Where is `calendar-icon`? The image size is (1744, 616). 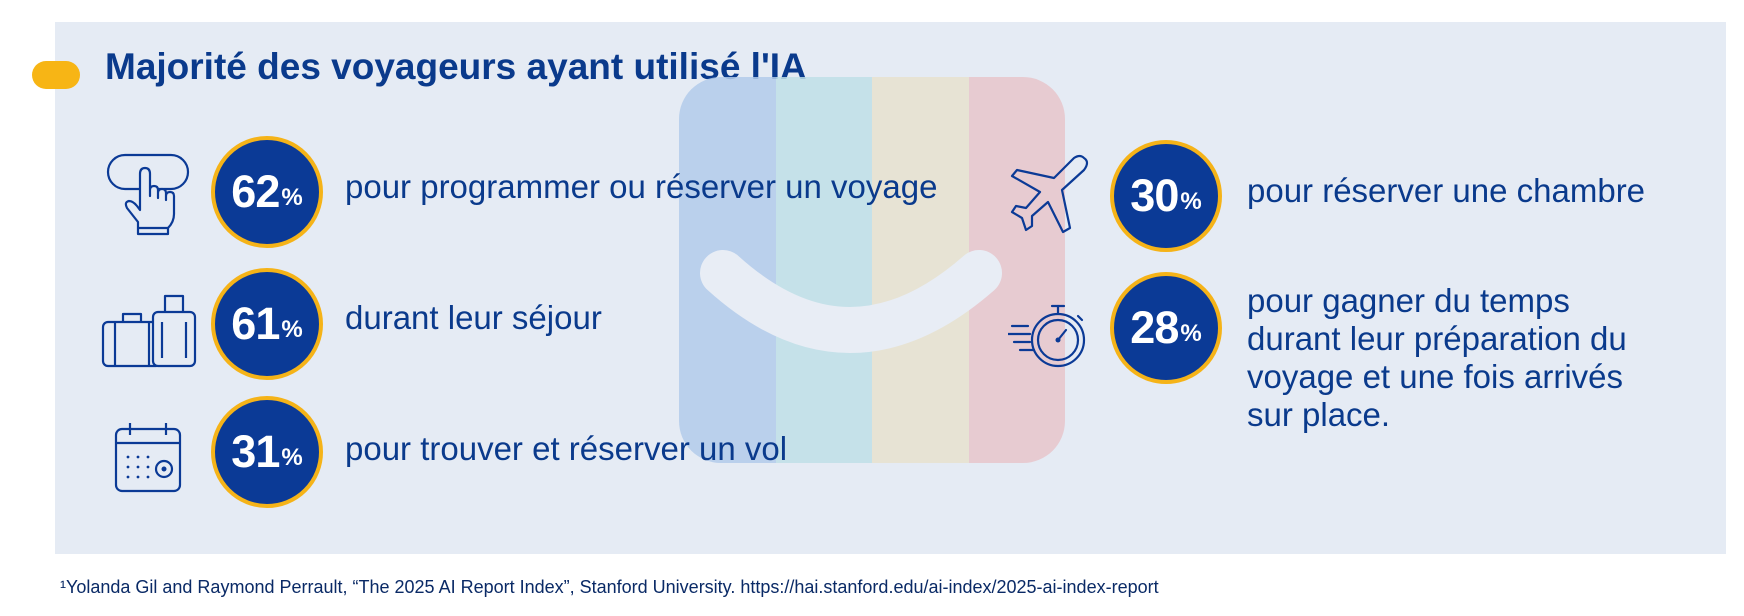
calendar-icon is located at coordinates (148, 459).